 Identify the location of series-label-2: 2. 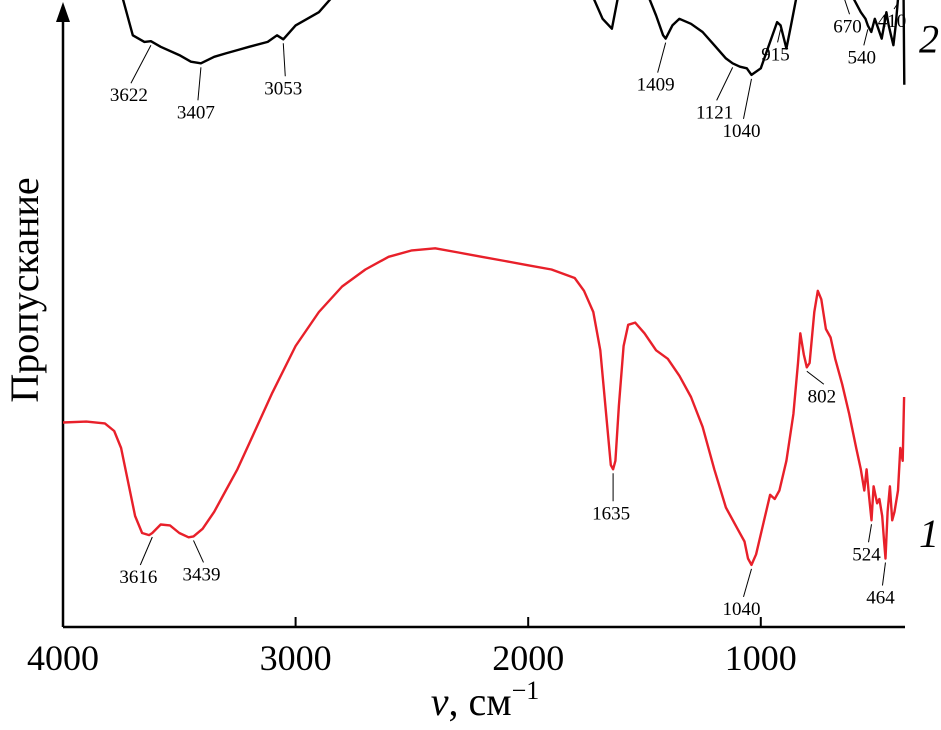
(929, 39).